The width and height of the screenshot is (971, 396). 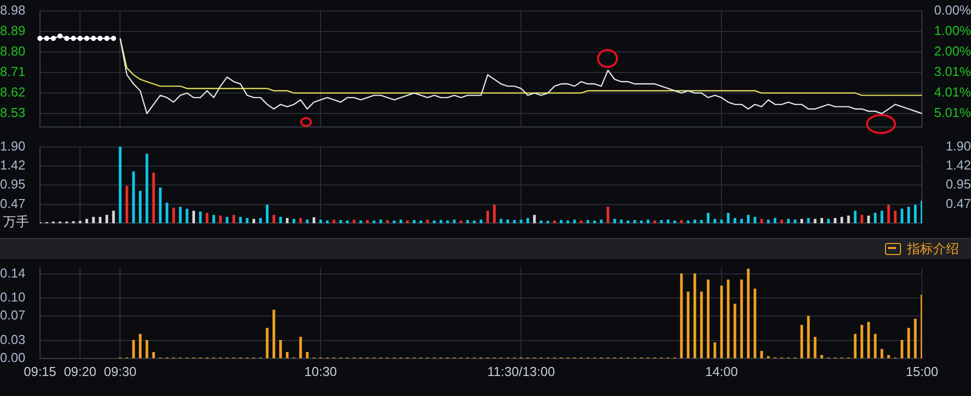 I want to click on x-tick-label: 09:30, so click(x=120, y=371).